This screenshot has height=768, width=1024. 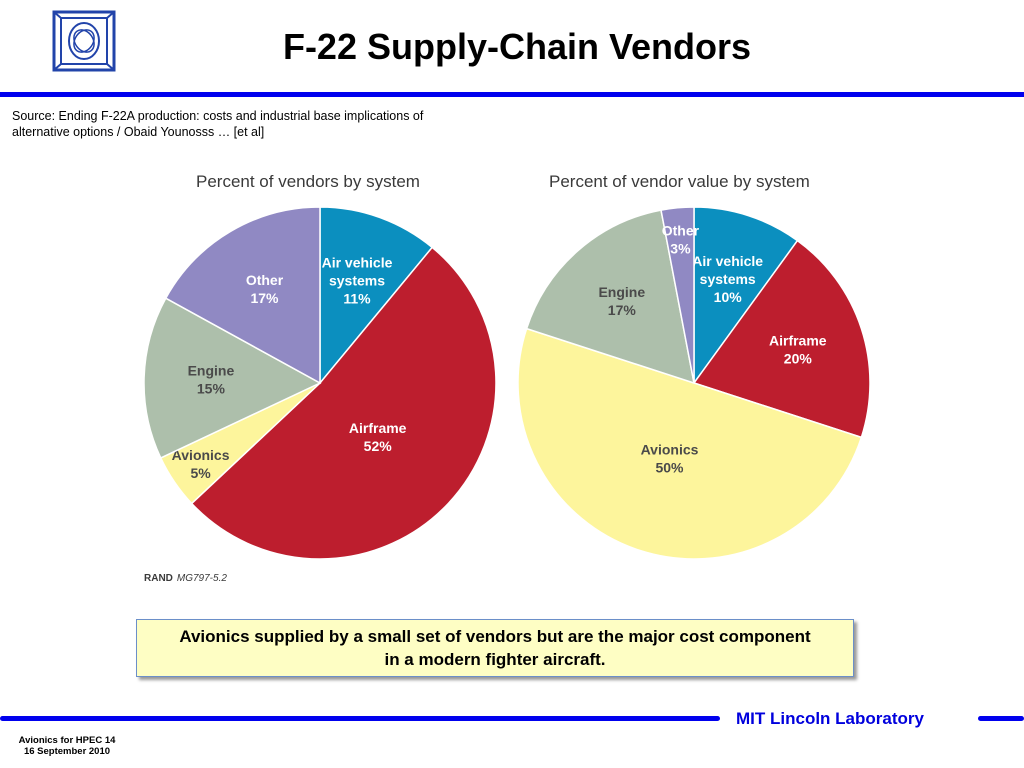 What do you see at coordinates (308, 181) in the screenshot?
I see `chart-1-title: Percent of vendors by system` at bounding box center [308, 181].